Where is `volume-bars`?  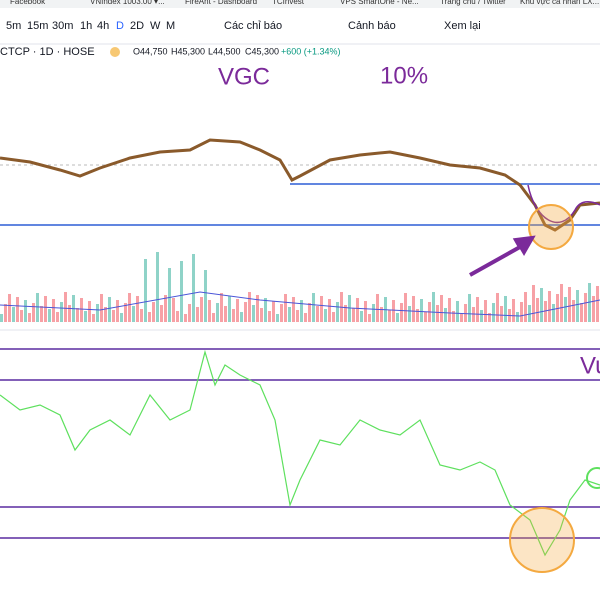
volume-bars is located at coordinates (299, 287).